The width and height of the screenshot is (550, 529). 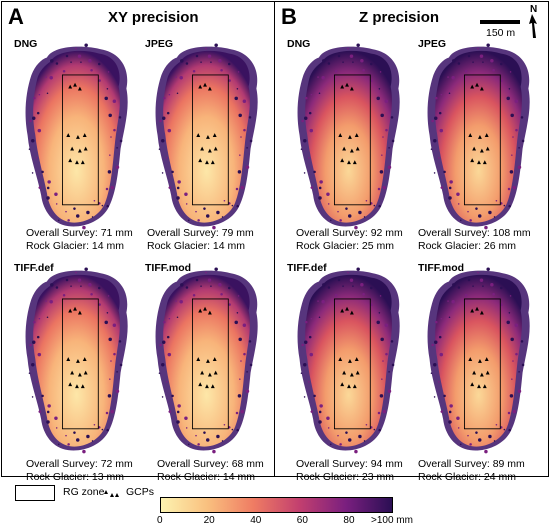 What do you see at coordinates (168, 268) in the screenshot?
I see `map-label-a-tiffmod: TIFF.mod` at bounding box center [168, 268].